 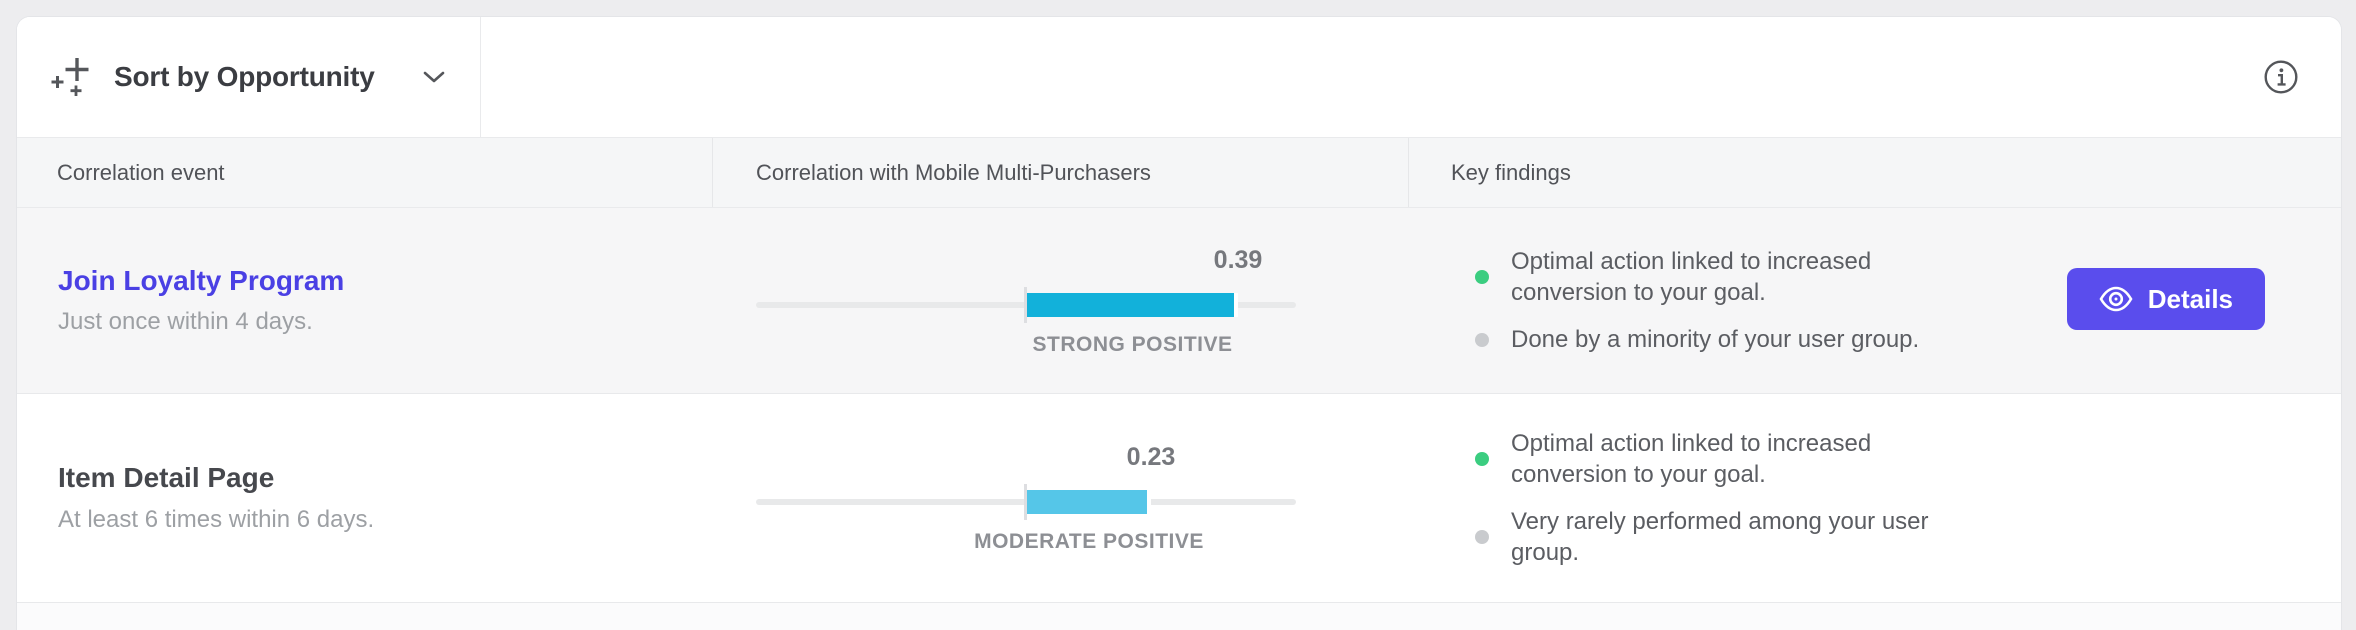 I want to click on correlation-cell: 0.23 MODERATE POSITIVE, so click(x=1061, y=498).